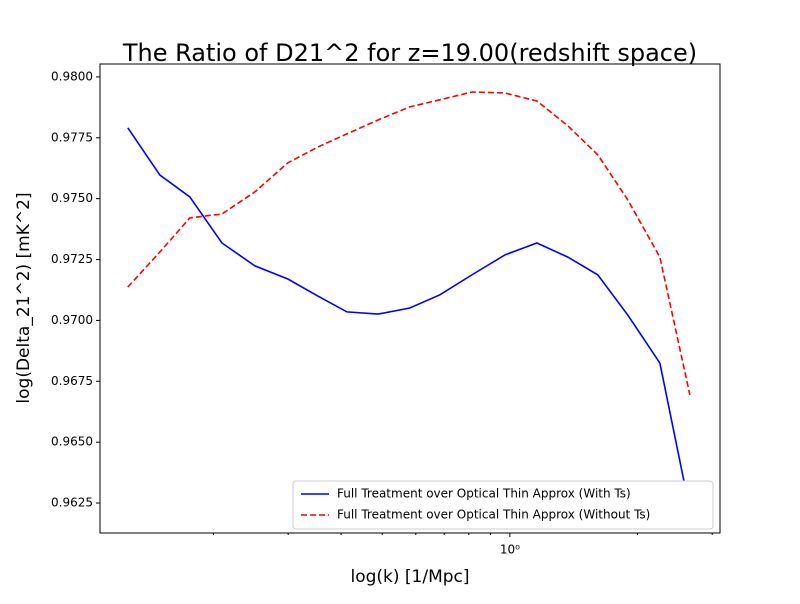  What do you see at coordinates (510, 550) in the screenshot?
I see `x-tick-label: 10⁰` at bounding box center [510, 550].